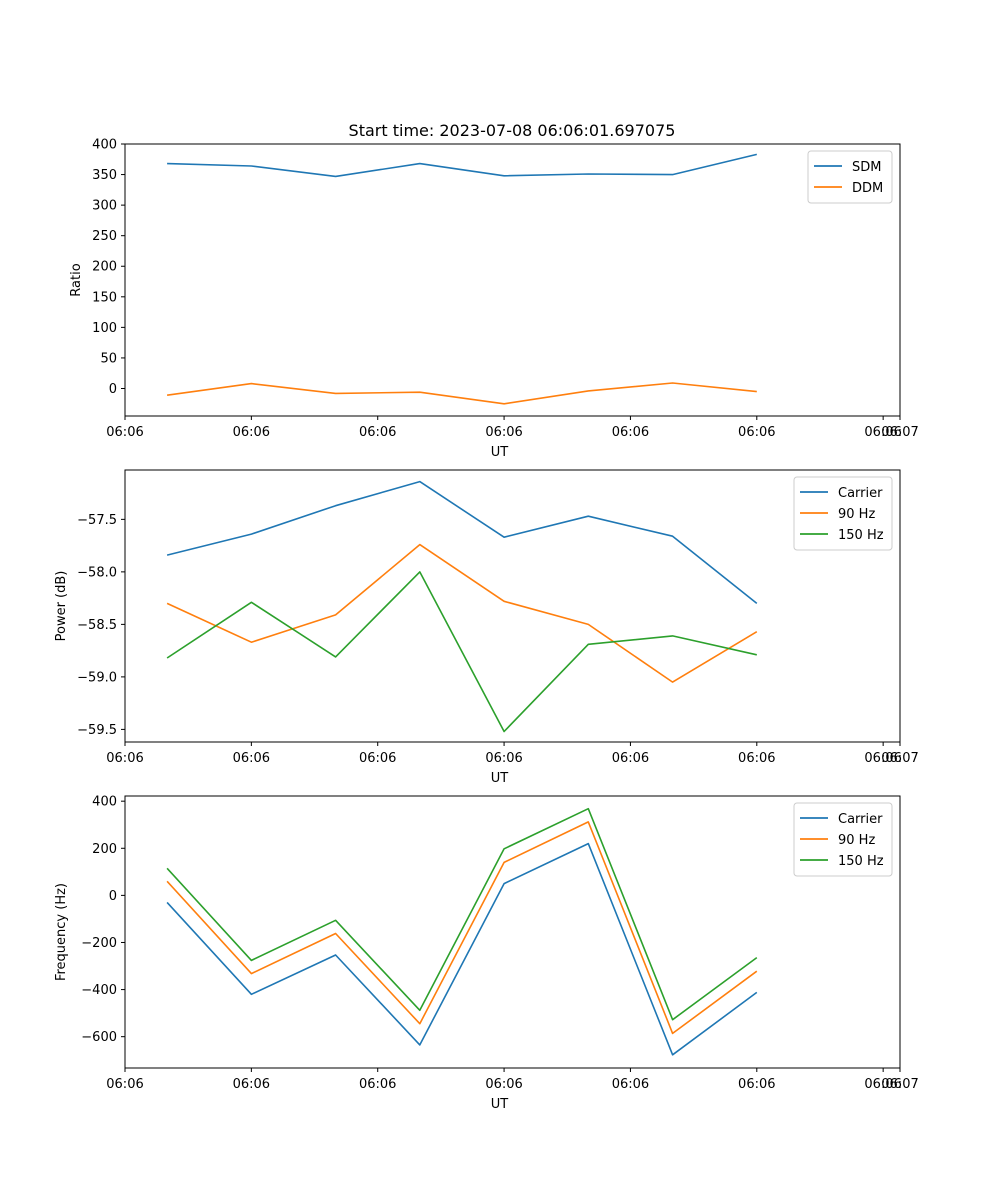  Describe the element at coordinates (462, 165) in the screenshot. I see `series-line-sdm` at that location.